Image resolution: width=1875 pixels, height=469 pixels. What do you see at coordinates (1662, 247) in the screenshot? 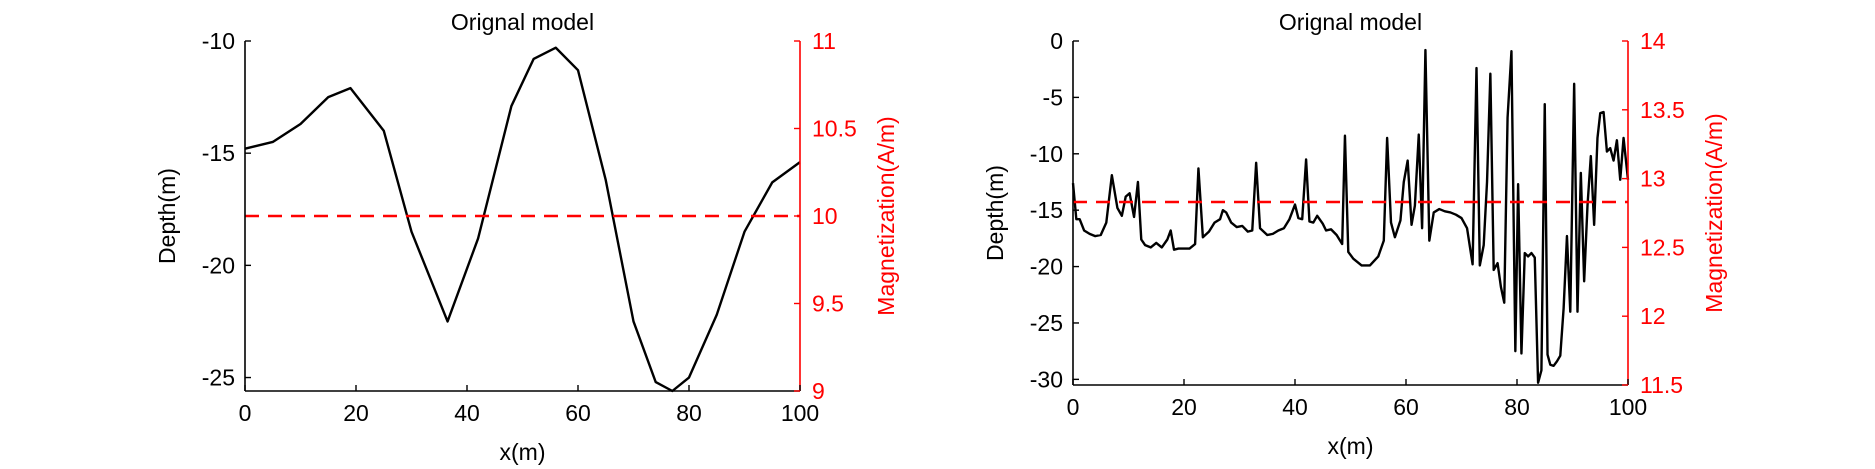
I see `y-tick-label-right: 12.5` at bounding box center [1662, 247].